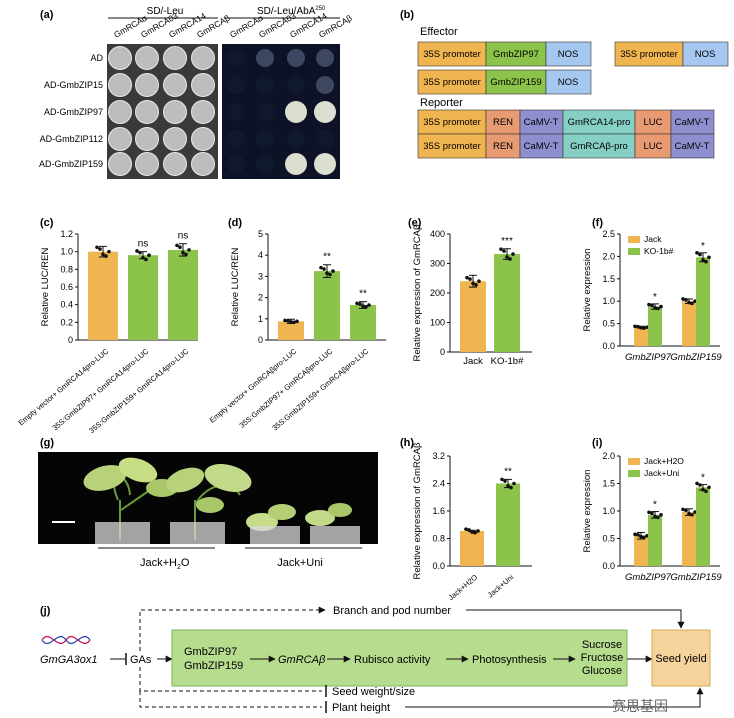 This screenshot has width=734, height=718. Describe the element at coordinates (66, 640) in the screenshot. I see `dna-icon` at that location.